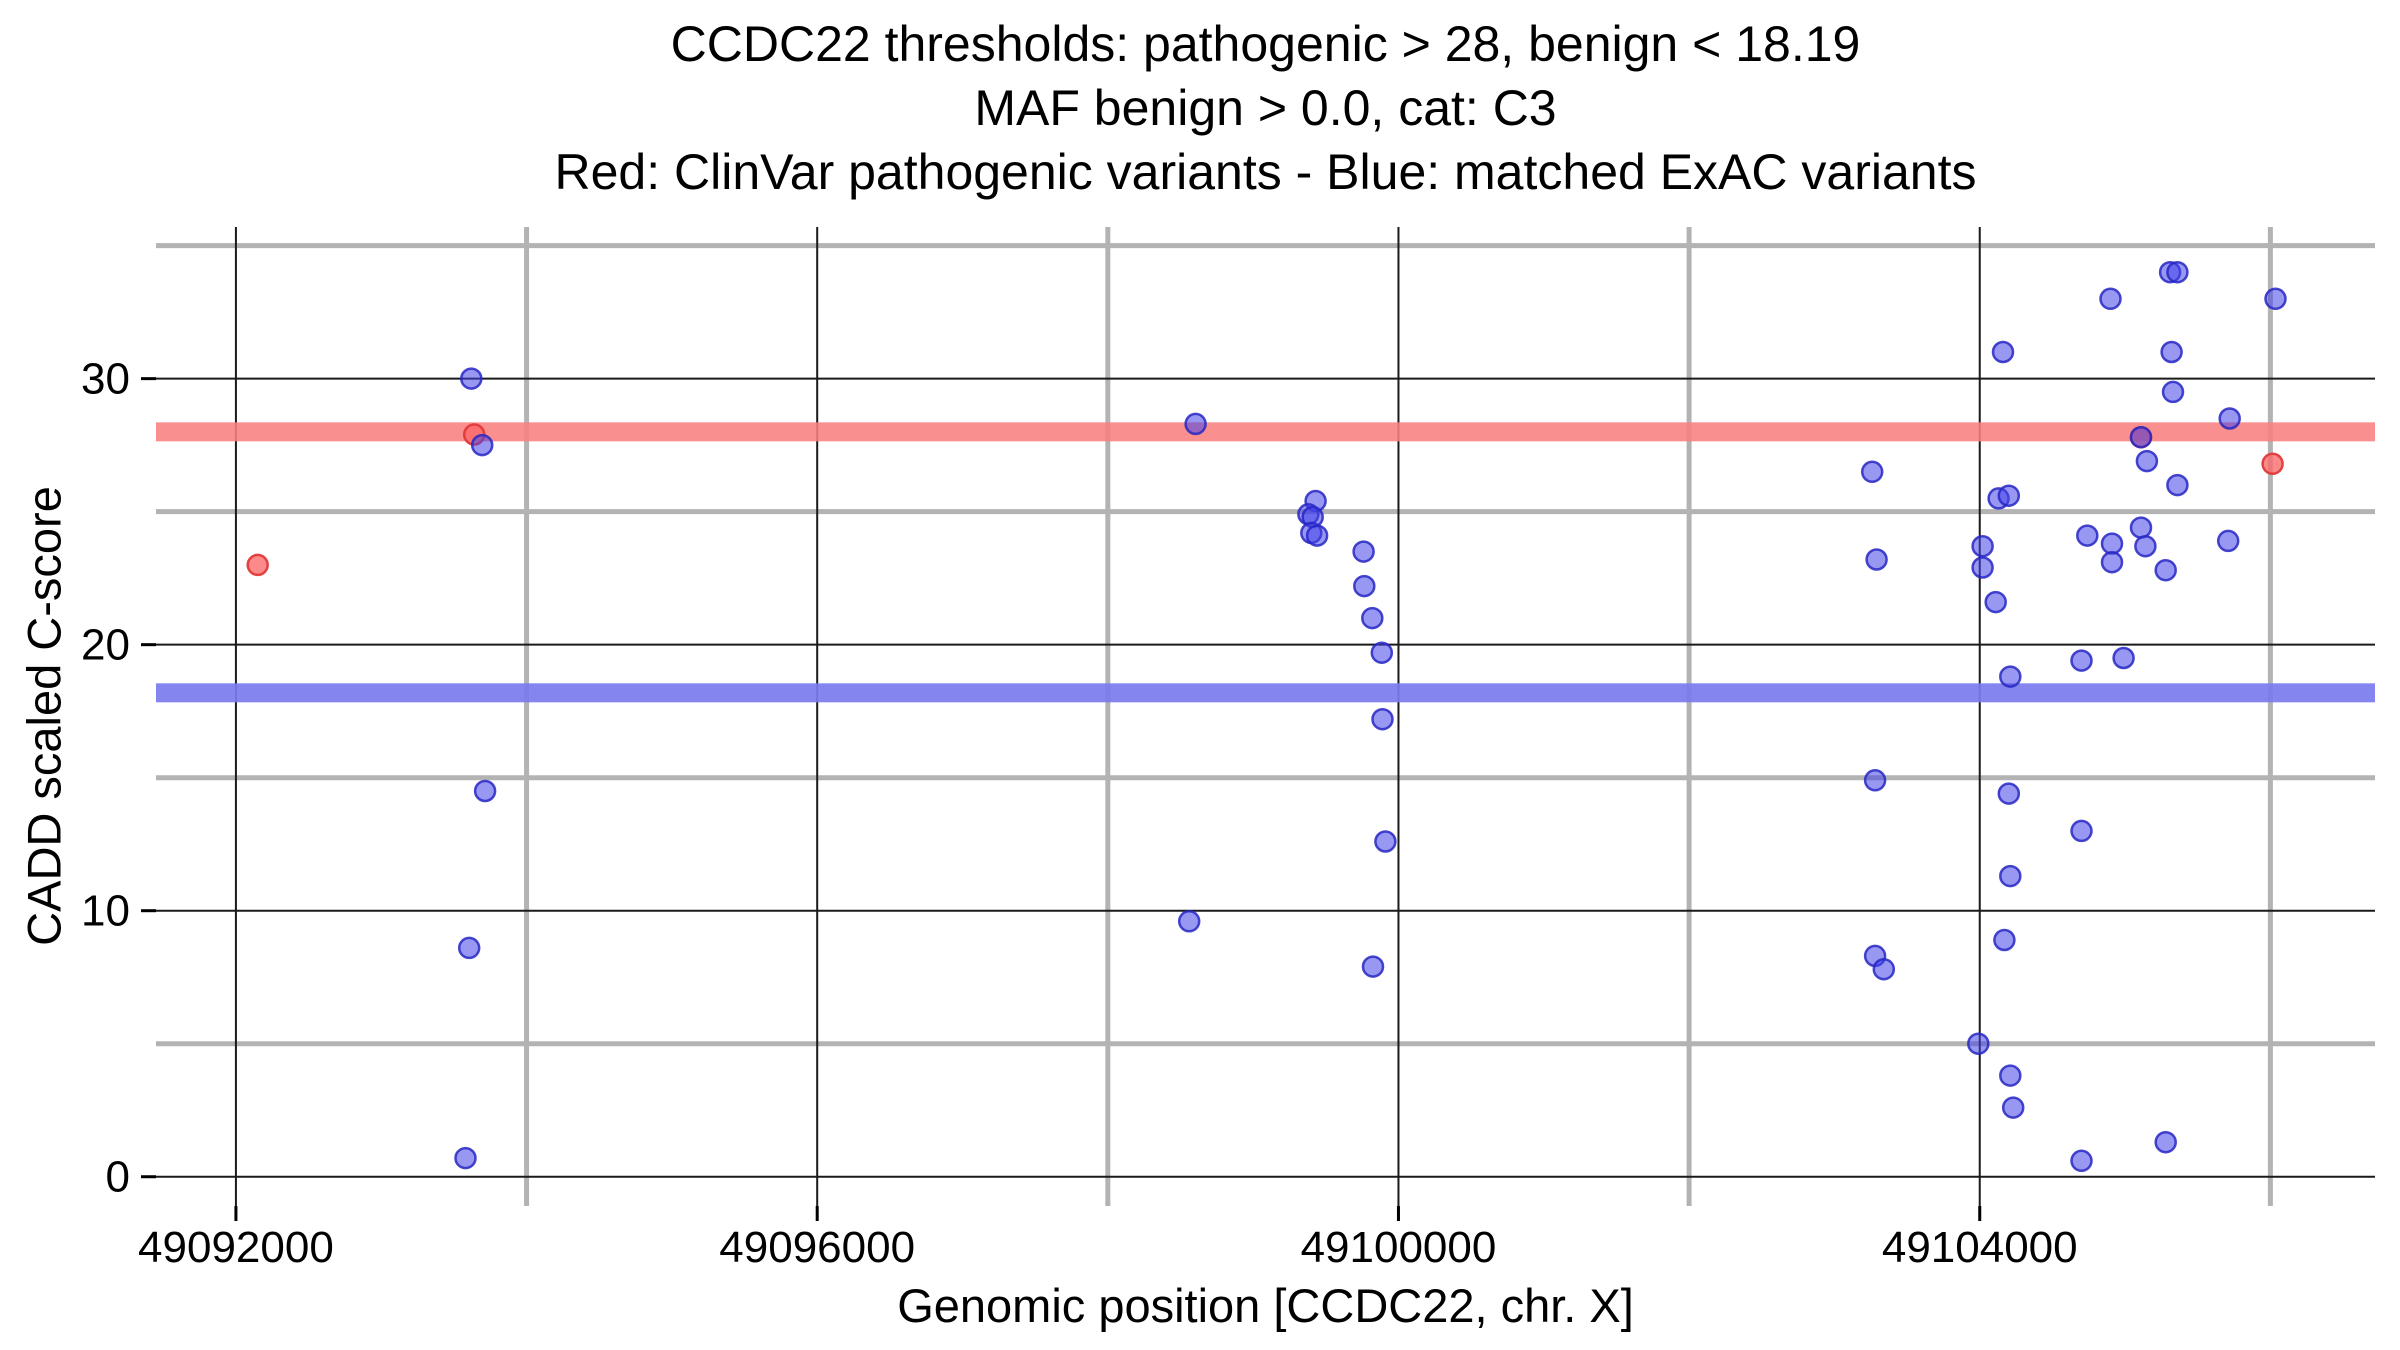 The width and height of the screenshot is (2400, 1350). I want to click on y-axis-title: CADD scaled C-score, so click(44, 716).